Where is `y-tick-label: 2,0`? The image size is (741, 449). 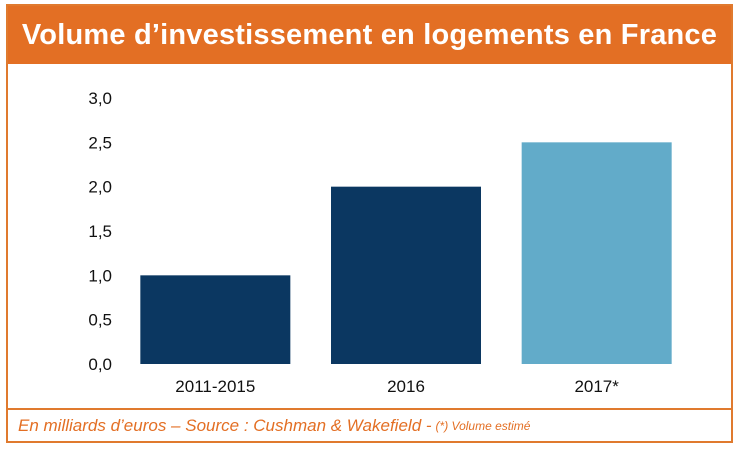 y-tick-label: 2,0 is located at coordinates (100, 187).